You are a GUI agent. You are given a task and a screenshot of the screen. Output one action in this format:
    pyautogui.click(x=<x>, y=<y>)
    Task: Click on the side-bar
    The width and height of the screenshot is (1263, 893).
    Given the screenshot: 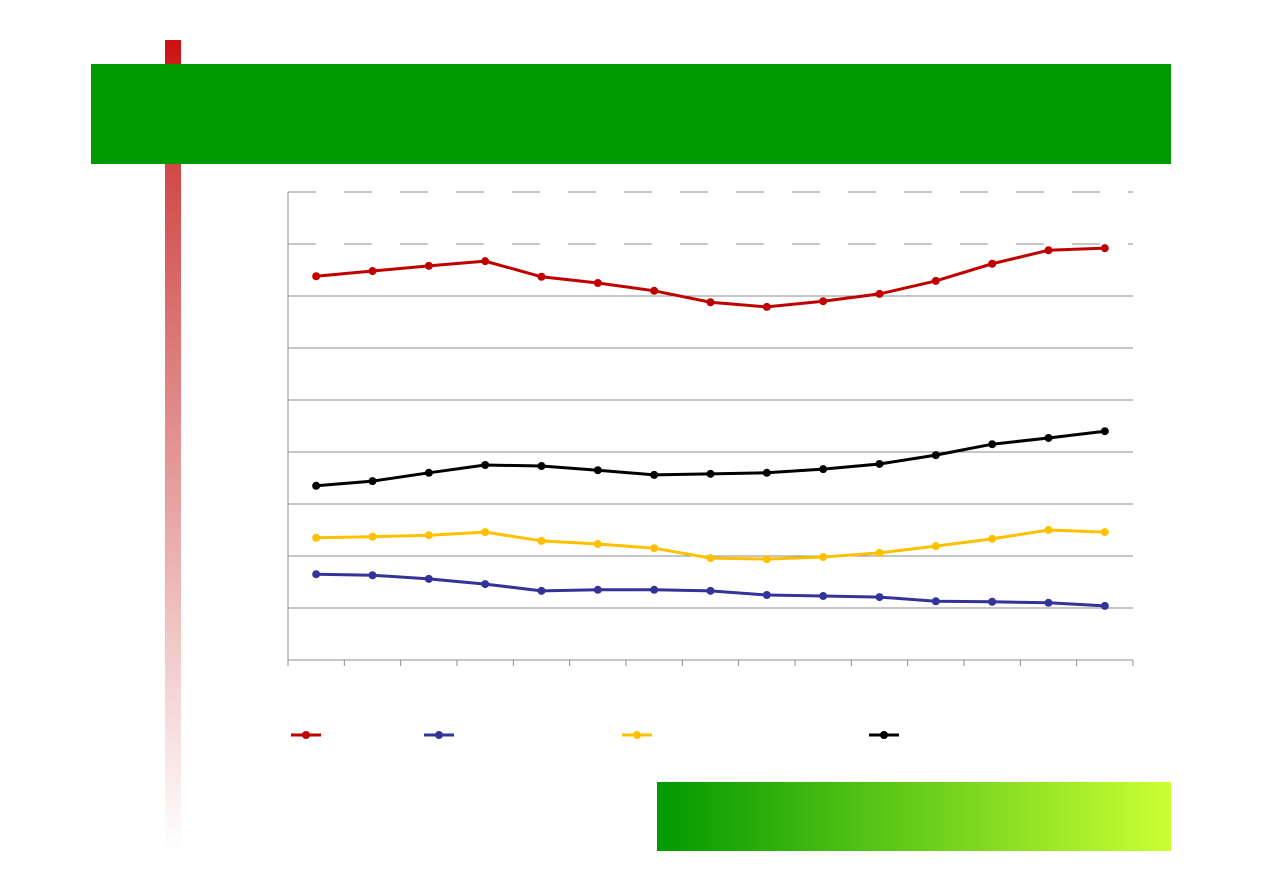 What is the action you would take?
    pyautogui.click(x=173, y=446)
    